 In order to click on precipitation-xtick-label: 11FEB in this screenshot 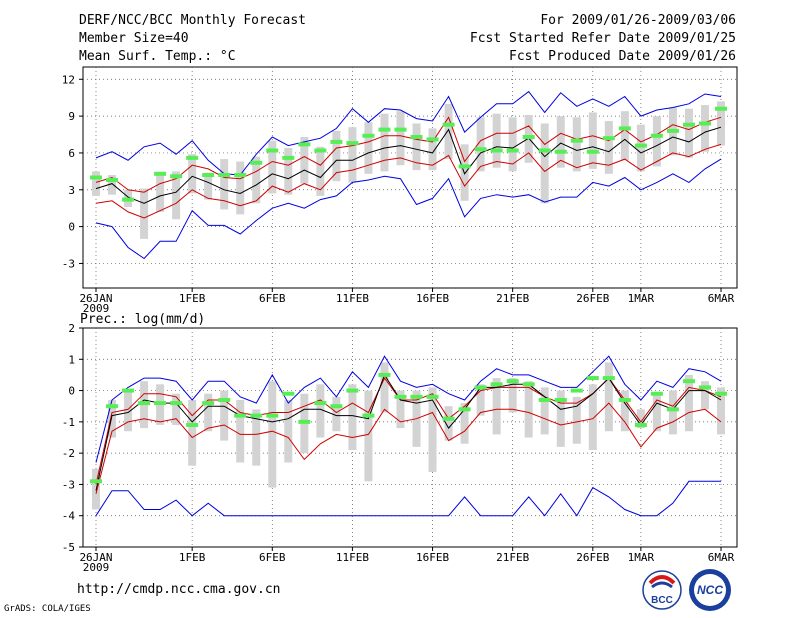, I will do `click(352, 557)`.